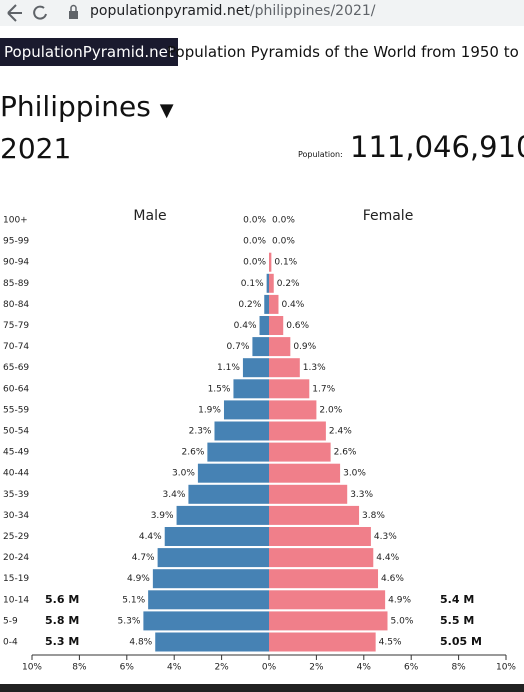  Describe the element at coordinates (209, 410) in the screenshot. I see `value-label: 1.9%` at that location.